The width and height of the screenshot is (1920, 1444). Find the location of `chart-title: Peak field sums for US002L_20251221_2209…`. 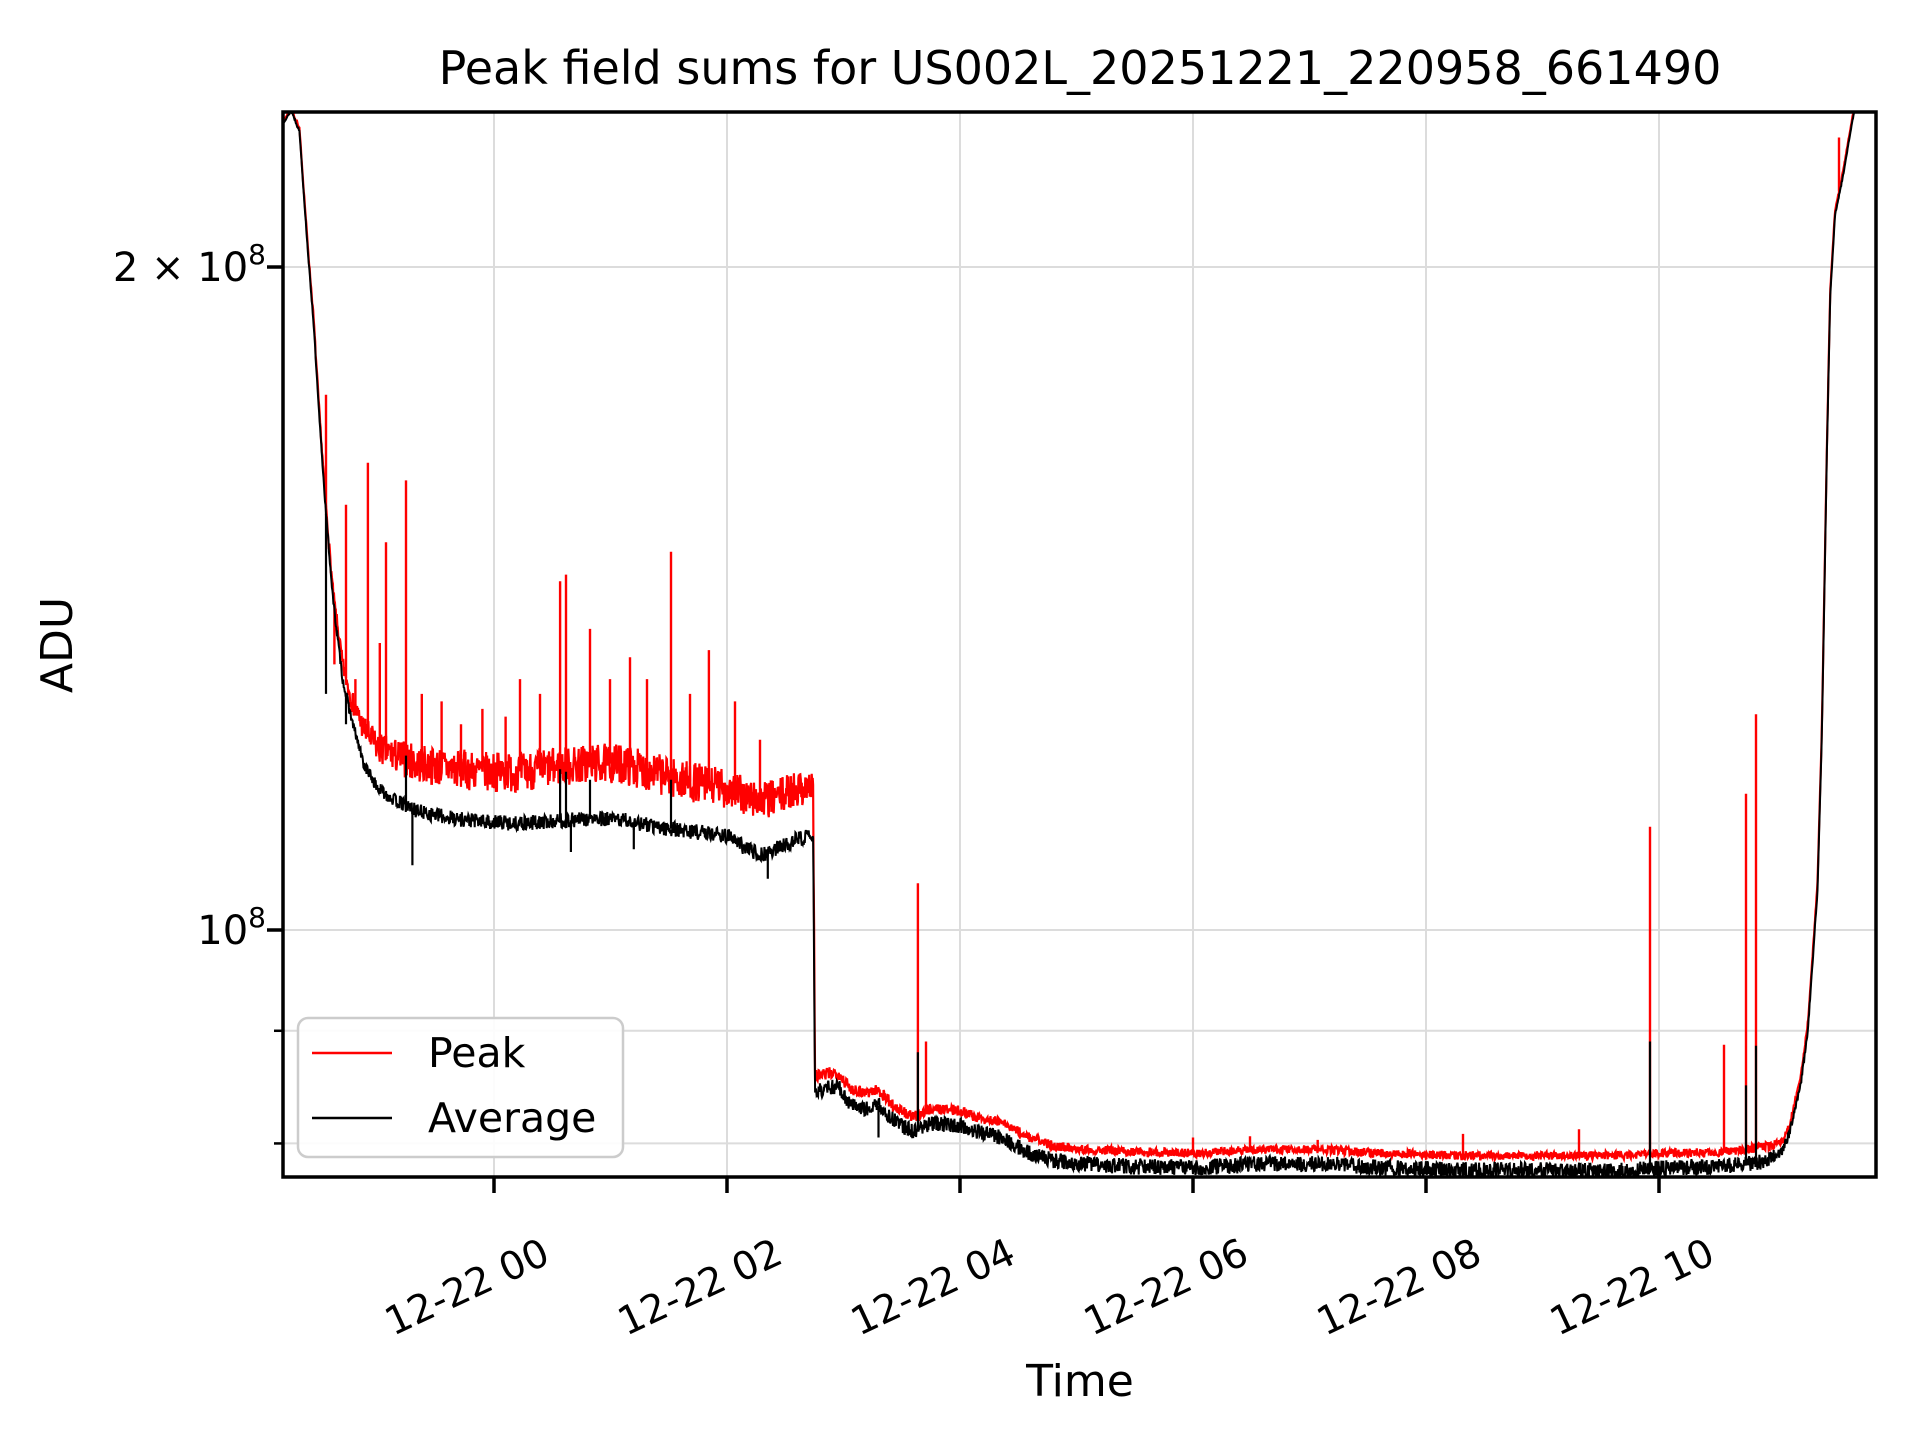

chart-title: Peak field sums for US002L_20251221_2209… is located at coordinates (1080, 68).